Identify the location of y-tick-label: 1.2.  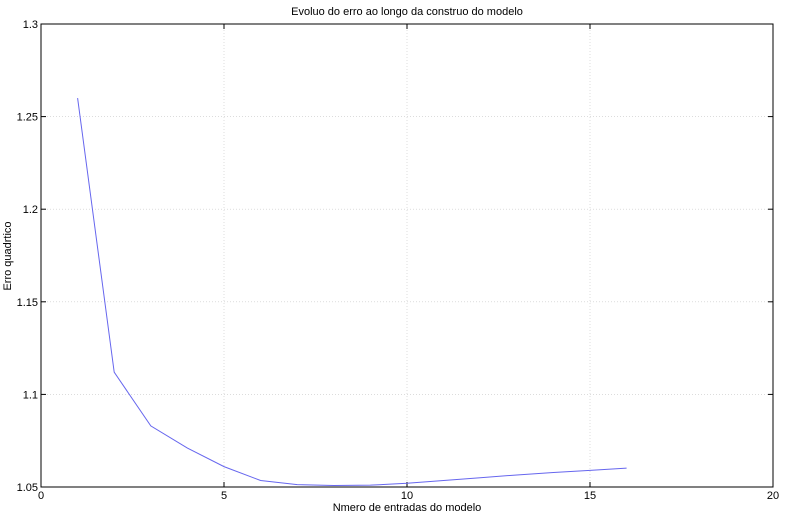
(30, 210).